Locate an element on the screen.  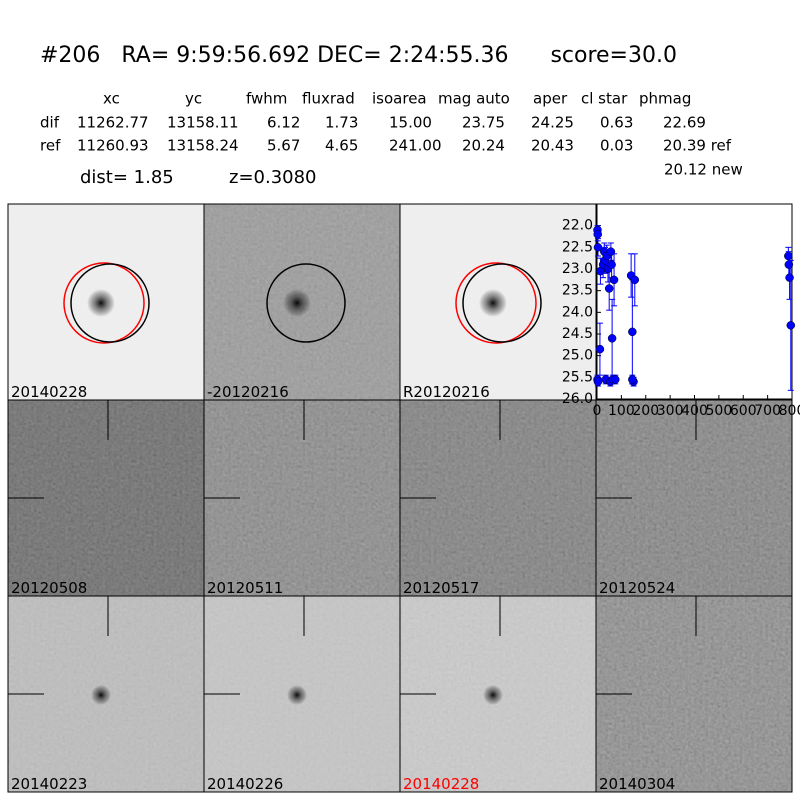
cell: 11262.77 is located at coordinates (113, 123).